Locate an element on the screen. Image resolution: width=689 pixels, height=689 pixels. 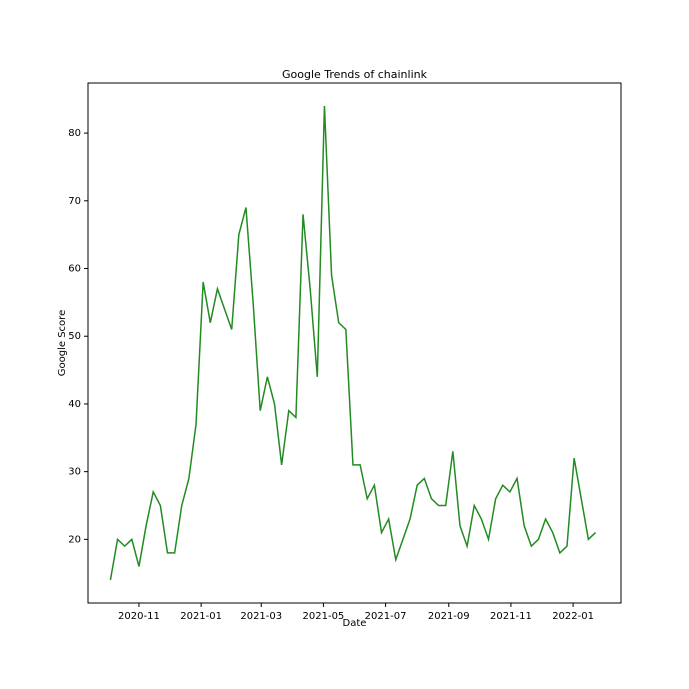
y-tick-label: 40 is located at coordinates (74, 404).